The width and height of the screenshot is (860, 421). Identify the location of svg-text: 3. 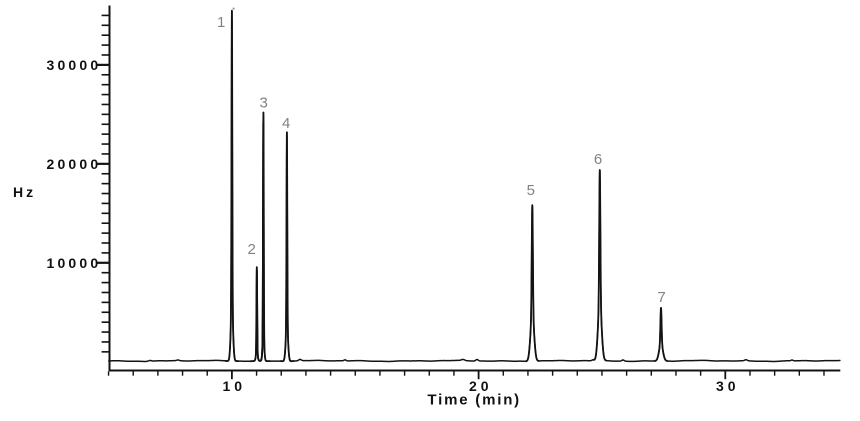
(264, 102).